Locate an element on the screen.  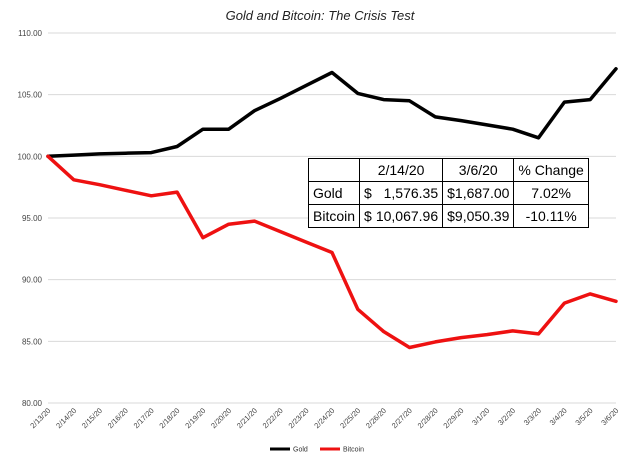
x-tick-label: 3/2/20 is located at coordinates (506, 416).